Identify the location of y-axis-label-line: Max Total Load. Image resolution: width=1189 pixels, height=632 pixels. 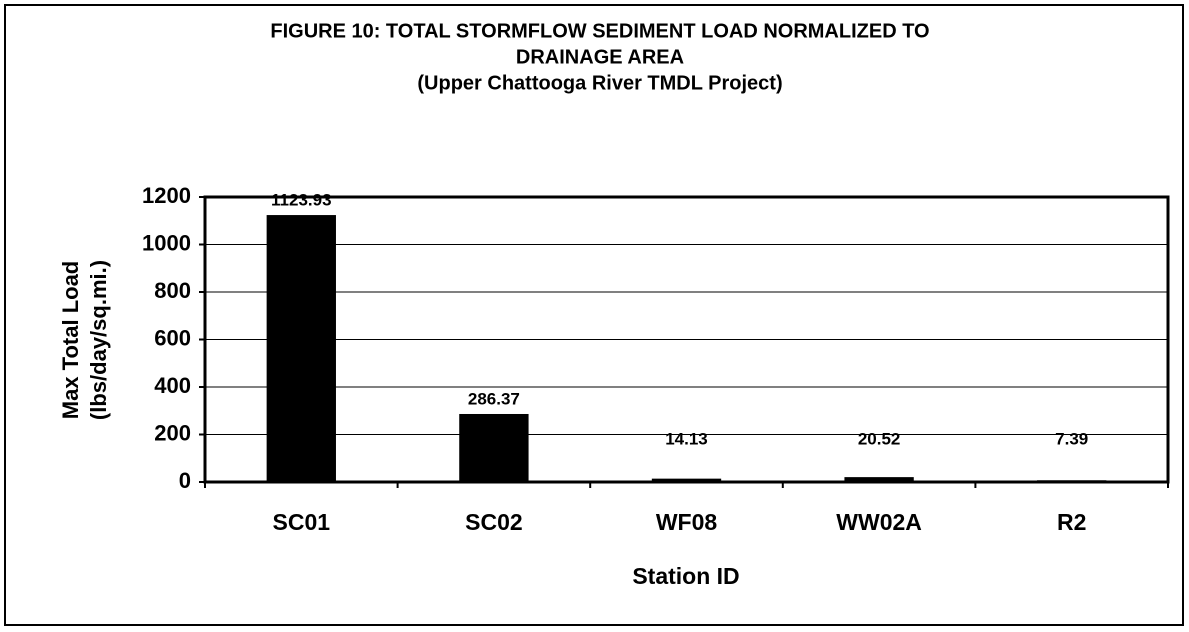
(70, 340).